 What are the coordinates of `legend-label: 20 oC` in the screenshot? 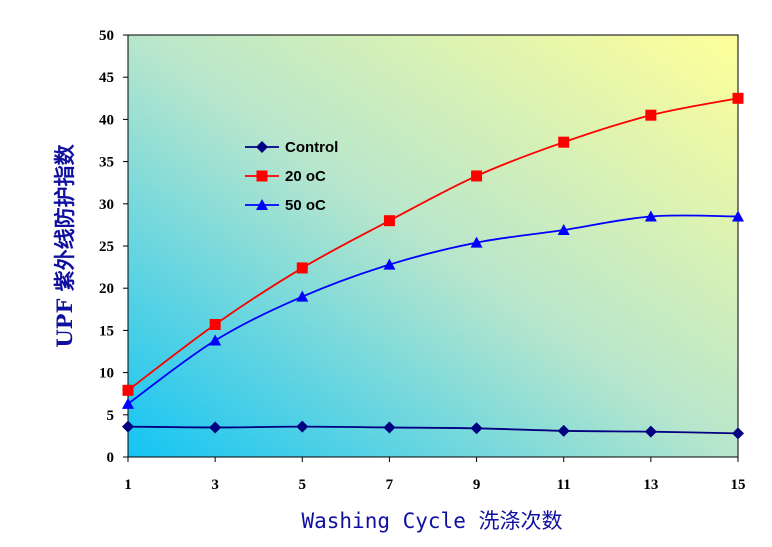 It's located at (305, 176).